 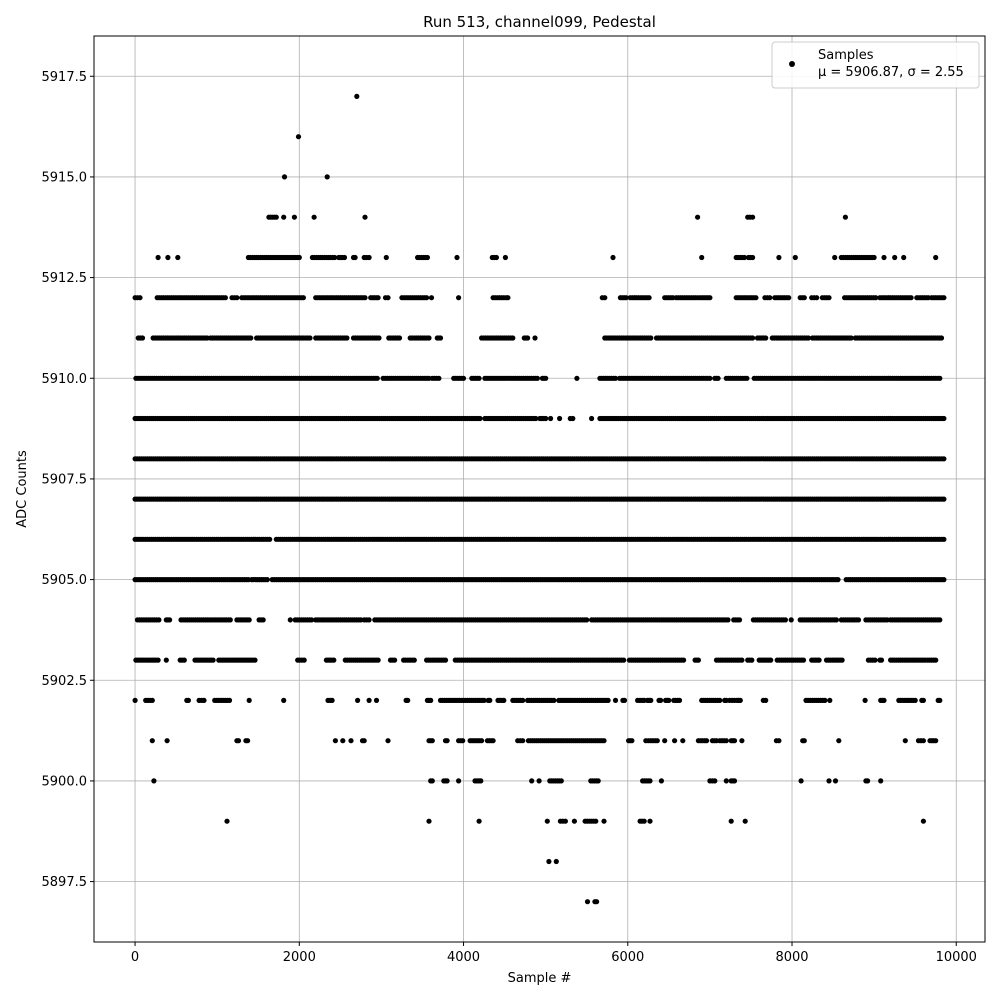 What do you see at coordinates (135, 957) in the screenshot?
I see `x-tick-label: 0` at bounding box center [135, 957].